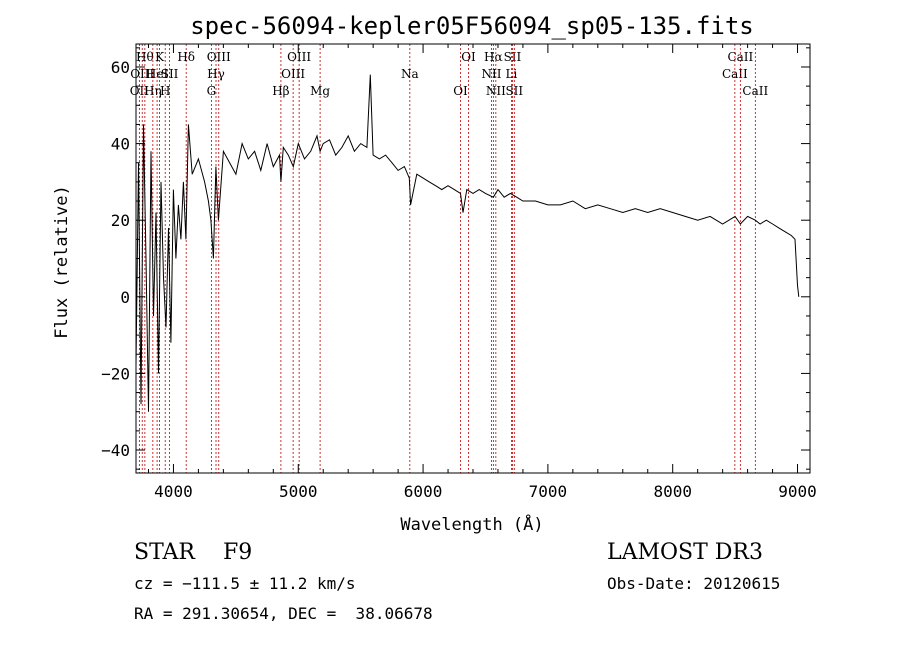 The height and width of the screenshot is (649, 900). I want to click on obs-date-text: Obs-Date: 20120615, so click(694, 583).